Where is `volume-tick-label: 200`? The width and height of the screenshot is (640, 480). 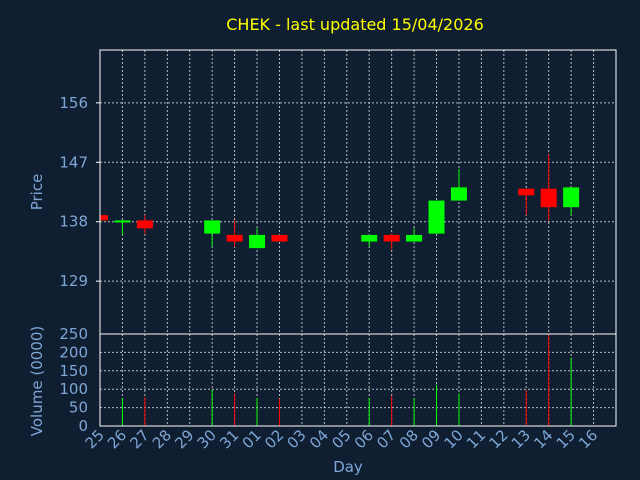 volume-tick-label: 200 is located at coordinates (73, 352).